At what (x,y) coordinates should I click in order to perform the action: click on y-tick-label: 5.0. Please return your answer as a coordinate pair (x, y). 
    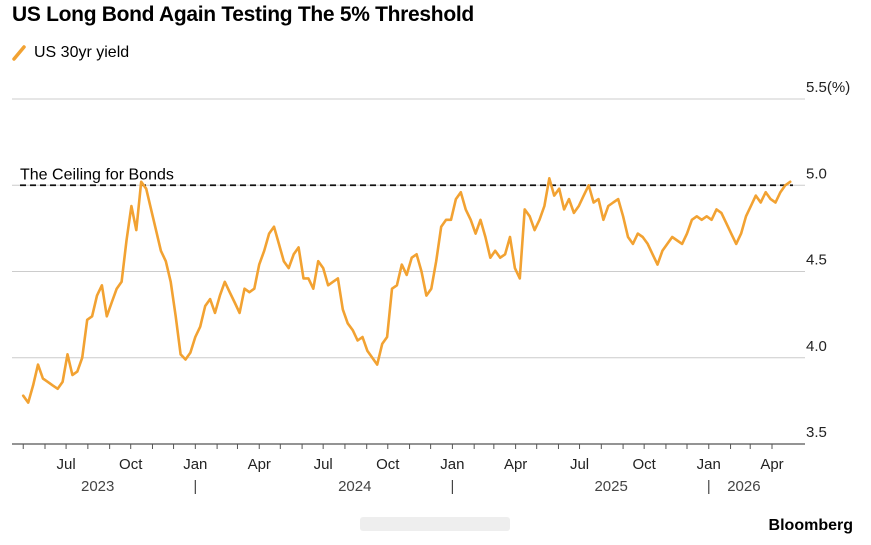
    Looking at the image, I should click on (816, 173).